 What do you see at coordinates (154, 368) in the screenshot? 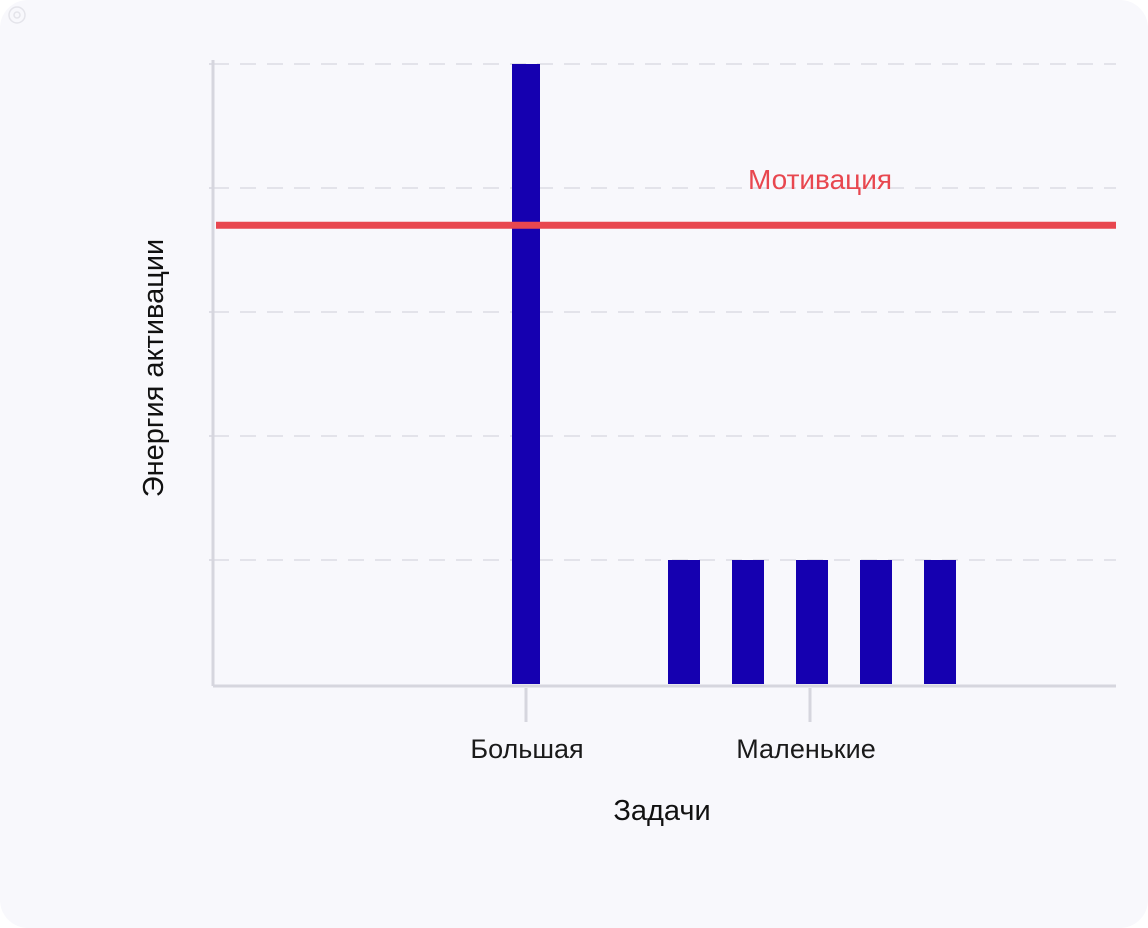
I see `y-axis-title: Энергия активации` at bounding box center [154, 368].